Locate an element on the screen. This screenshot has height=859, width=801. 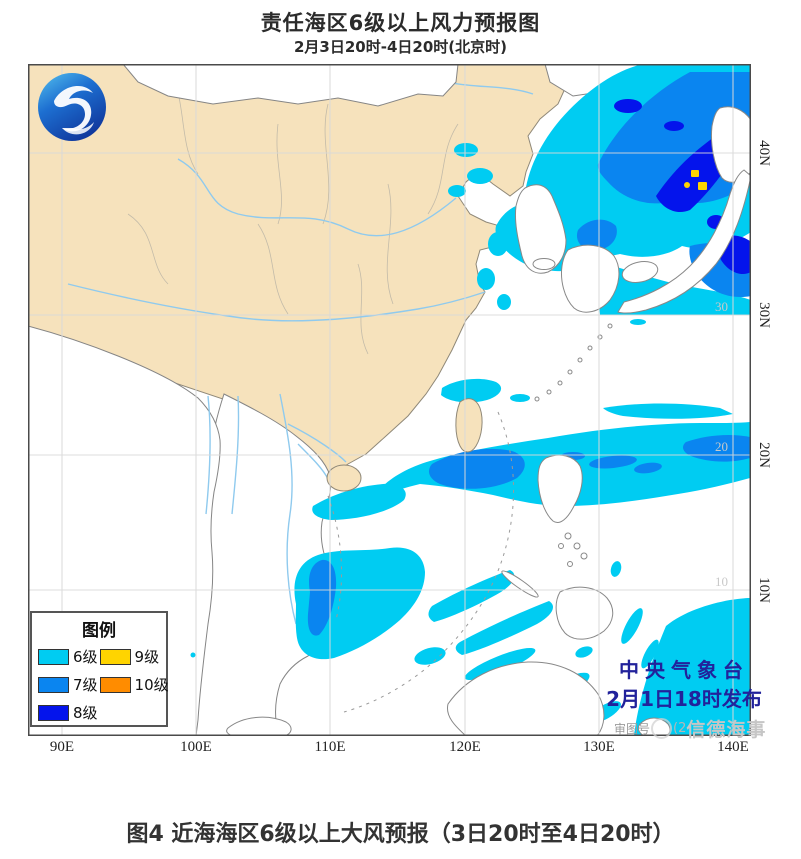
watermark-logo-icon is located at coordinates (662, 728).